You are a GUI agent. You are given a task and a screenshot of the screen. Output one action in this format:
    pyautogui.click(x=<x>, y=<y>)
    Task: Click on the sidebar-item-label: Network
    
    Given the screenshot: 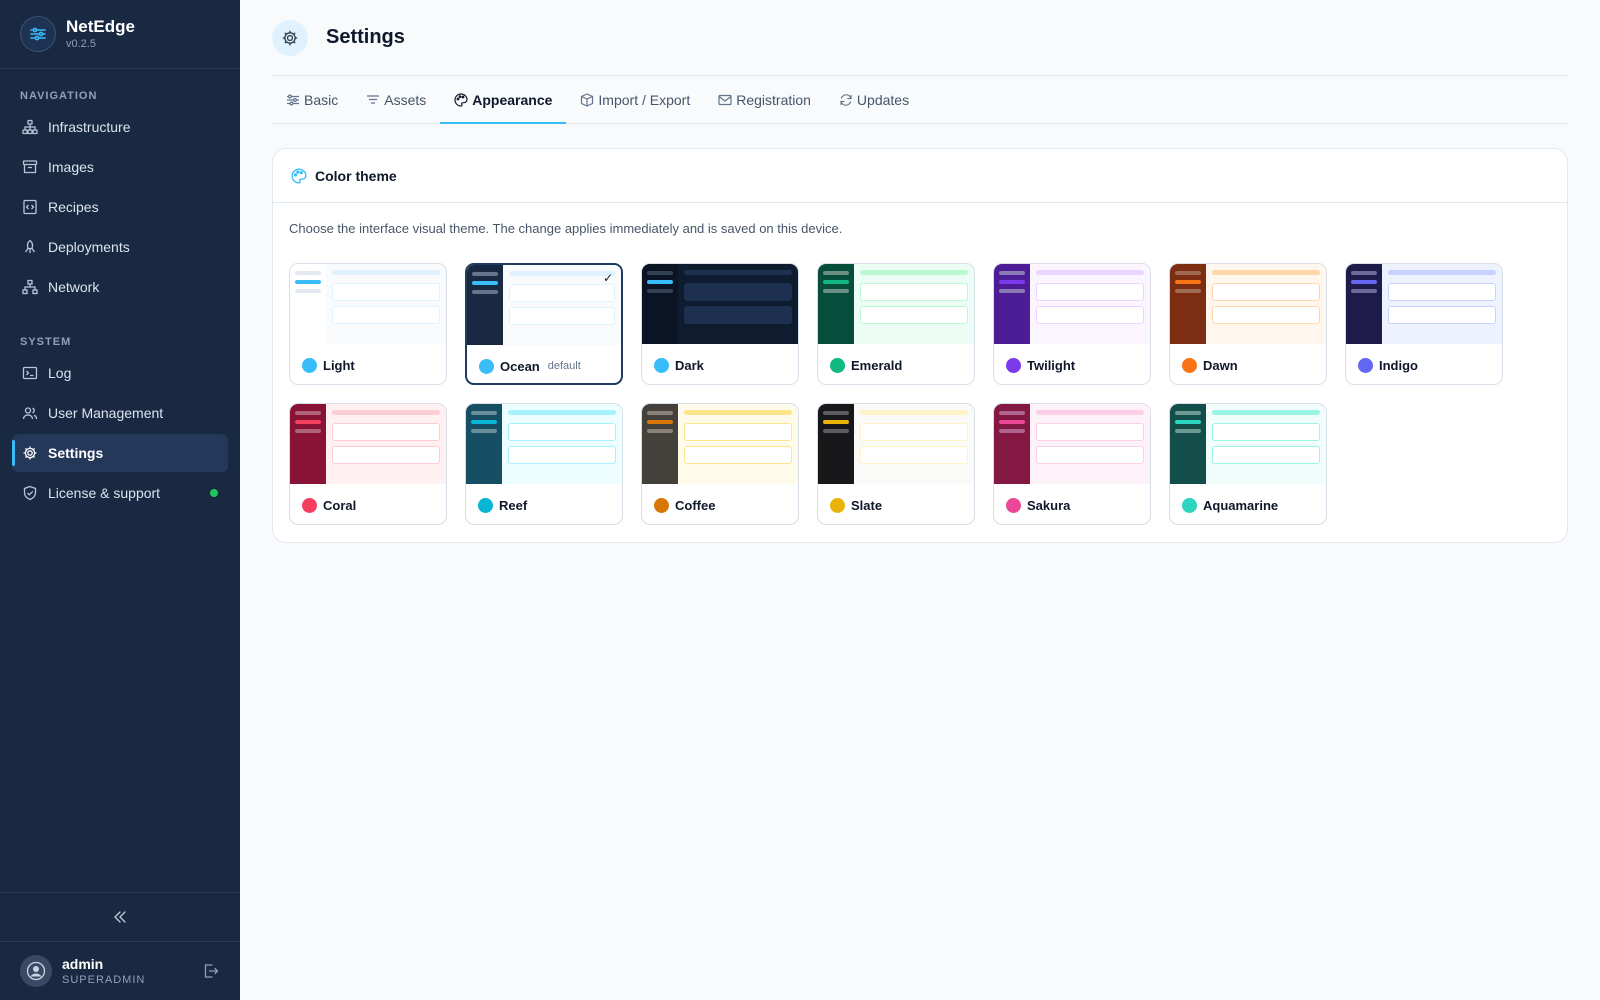 What is the action you would take?
    pyautogui.click(x=74, y=287)
    